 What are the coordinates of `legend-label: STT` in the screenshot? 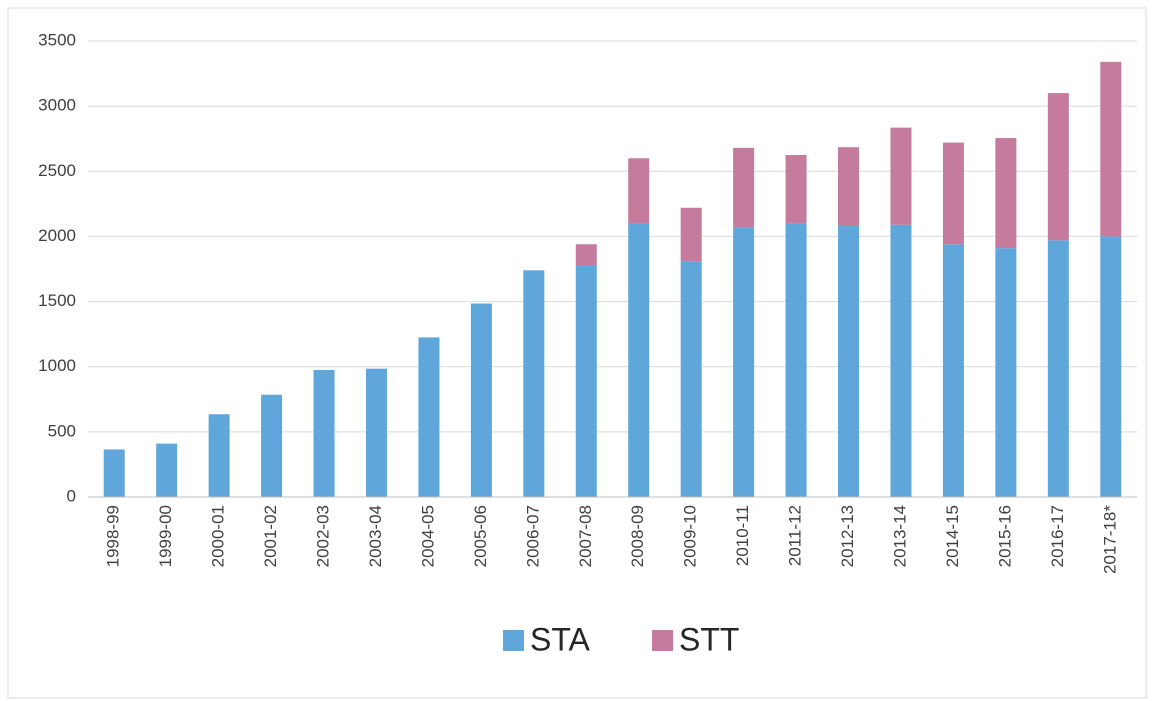 It's located at (709, 639).